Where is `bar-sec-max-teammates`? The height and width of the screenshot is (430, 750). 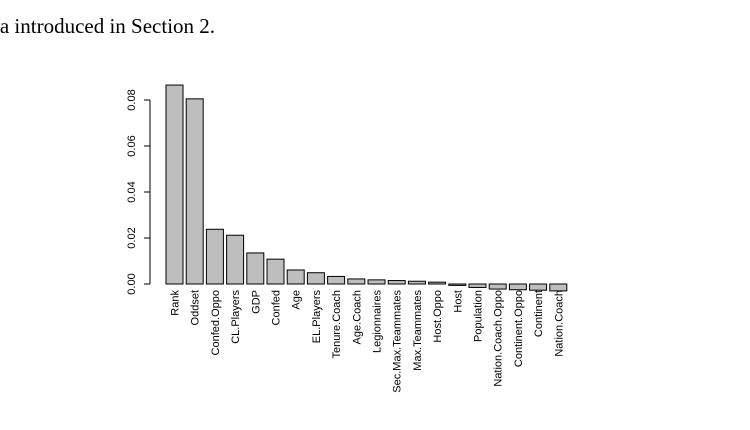 bar-sec-max-teammates is located at coordinates (396, 282).